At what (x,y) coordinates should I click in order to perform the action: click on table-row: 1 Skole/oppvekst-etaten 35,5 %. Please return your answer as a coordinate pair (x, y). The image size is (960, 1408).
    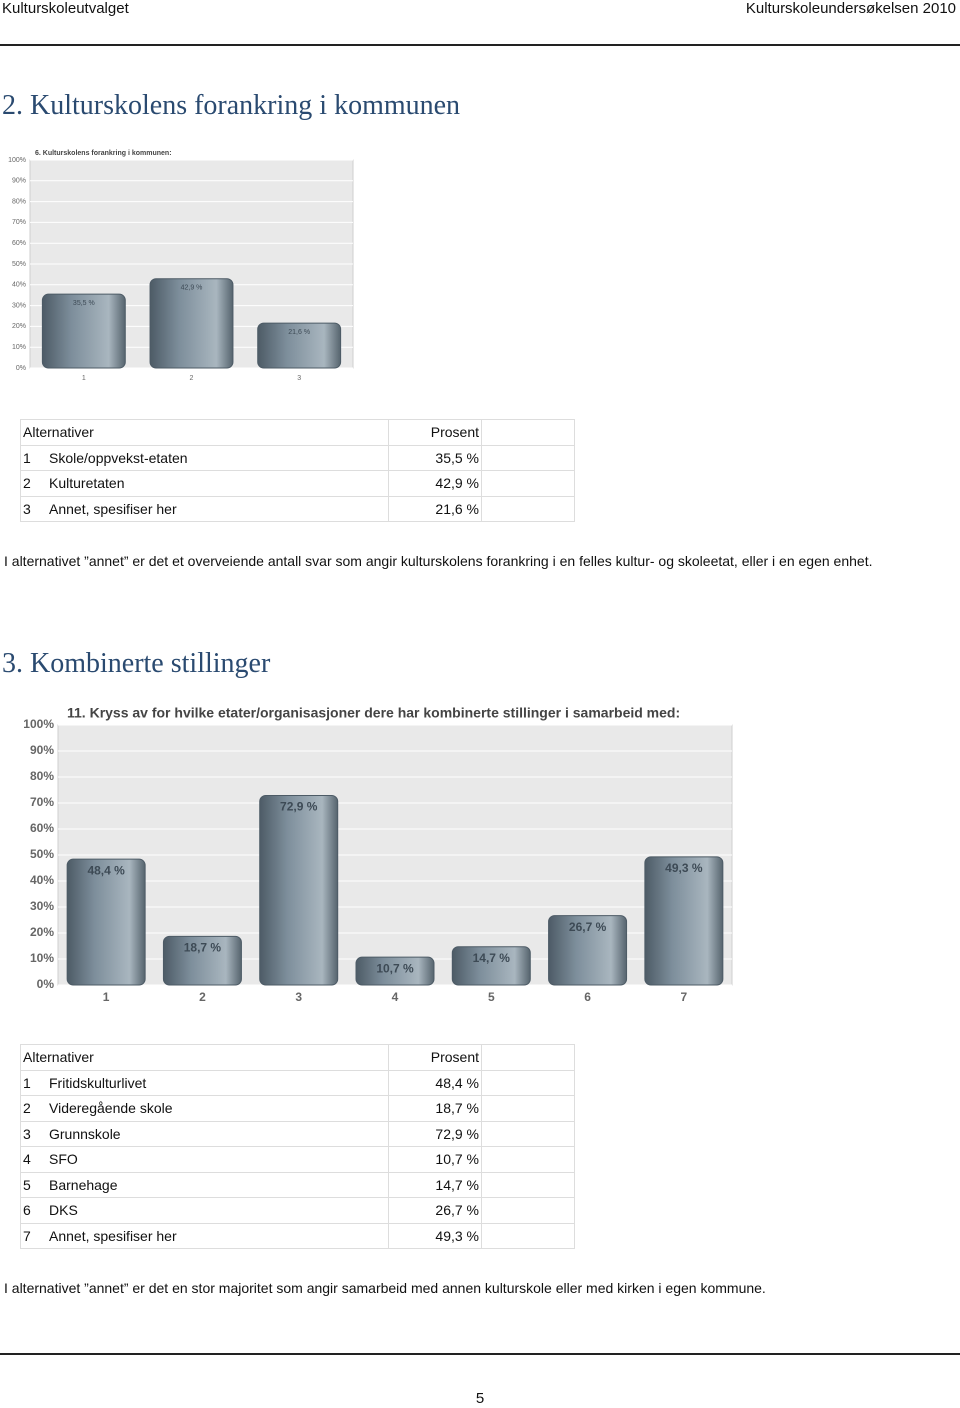
    Looking at the image, I should click on (297, 457).